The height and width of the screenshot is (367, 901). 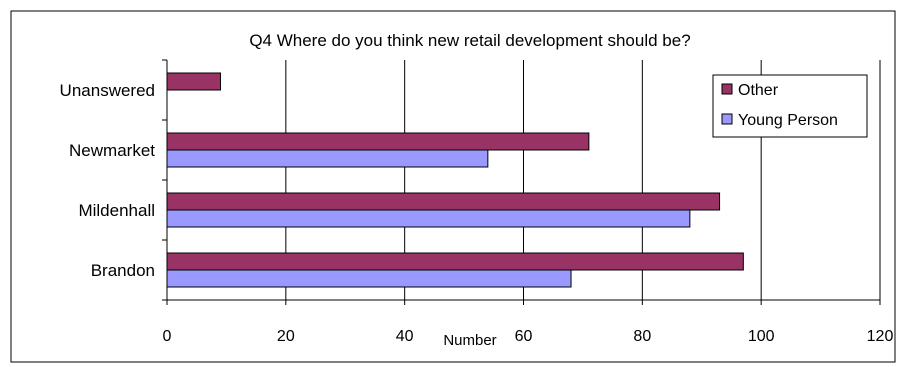 What do you see at coordinates (761, 336) in the screenshot?
I see `x-tick-label-100: 100` at bounding box center [761, 336].